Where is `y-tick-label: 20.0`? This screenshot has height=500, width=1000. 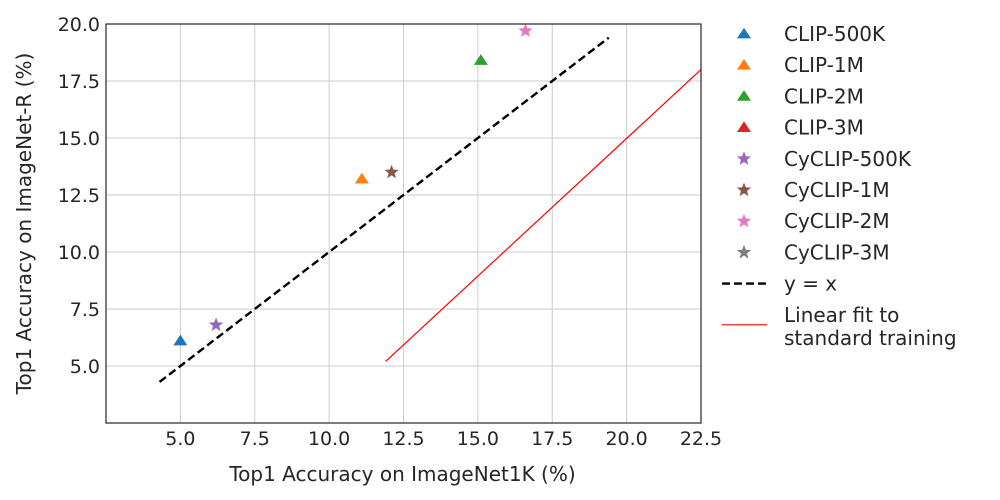
y-tick-label: 20.0 is located at coordinates (79, 25).